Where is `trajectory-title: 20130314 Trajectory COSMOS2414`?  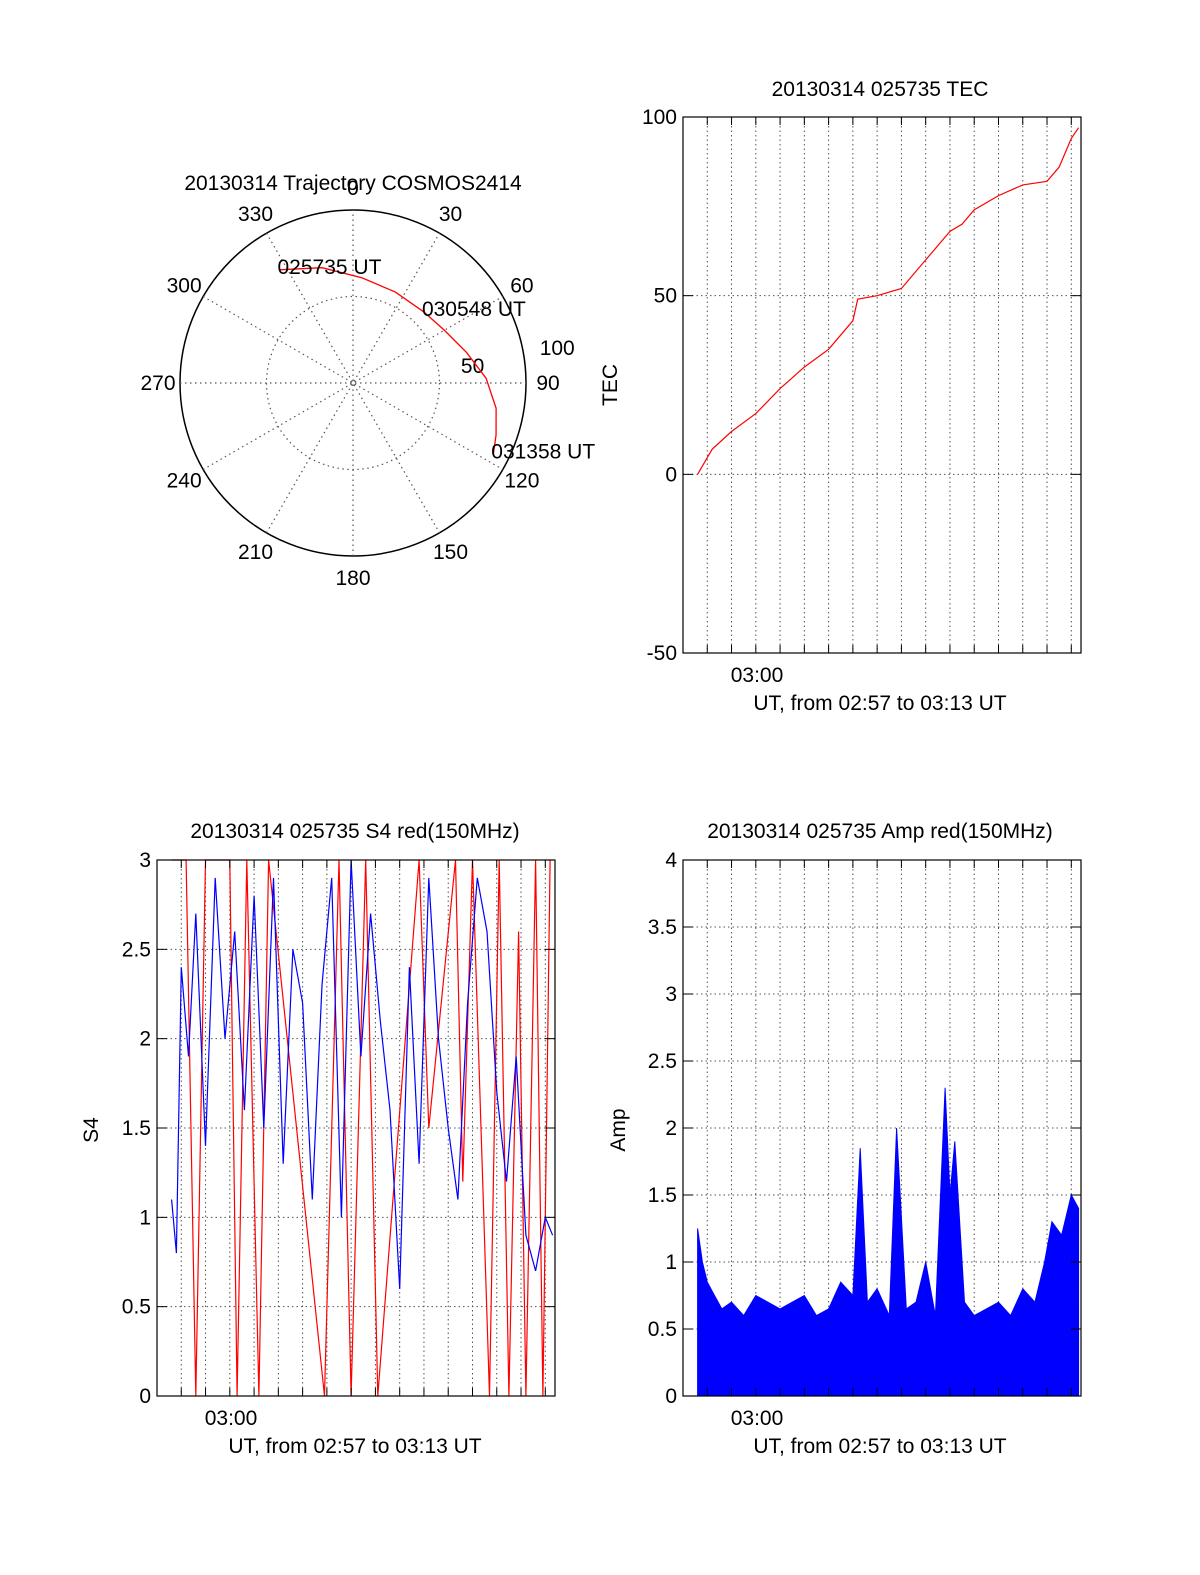 trajectory-title: 20130314 Trajectory COSMOS2414 is located at coordinates (353, 183).